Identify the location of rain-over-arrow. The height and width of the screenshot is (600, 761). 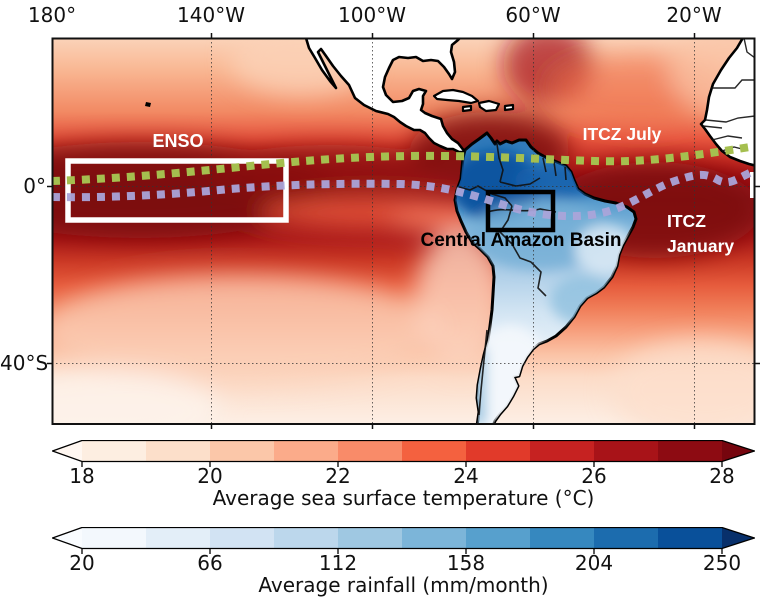
(738, 538).